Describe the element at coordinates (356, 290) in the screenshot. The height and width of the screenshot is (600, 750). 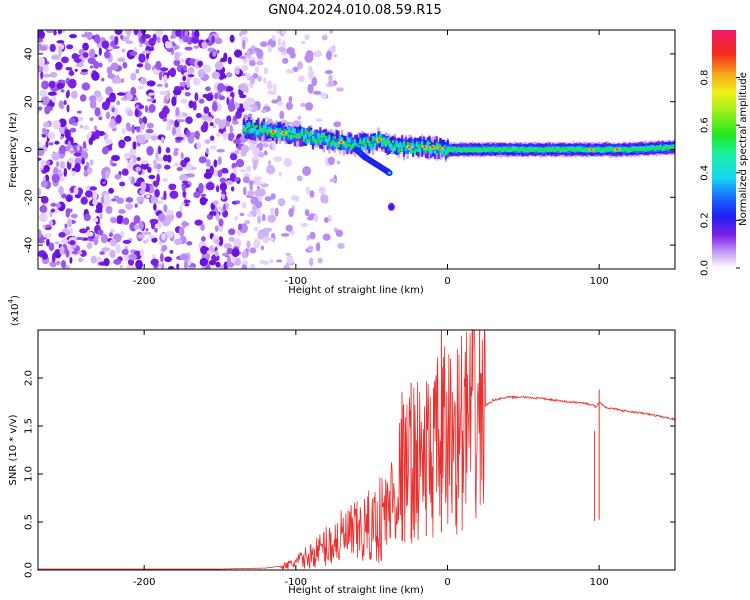
I see `top-x-axis-label: Height of straight line (km)` at that location.